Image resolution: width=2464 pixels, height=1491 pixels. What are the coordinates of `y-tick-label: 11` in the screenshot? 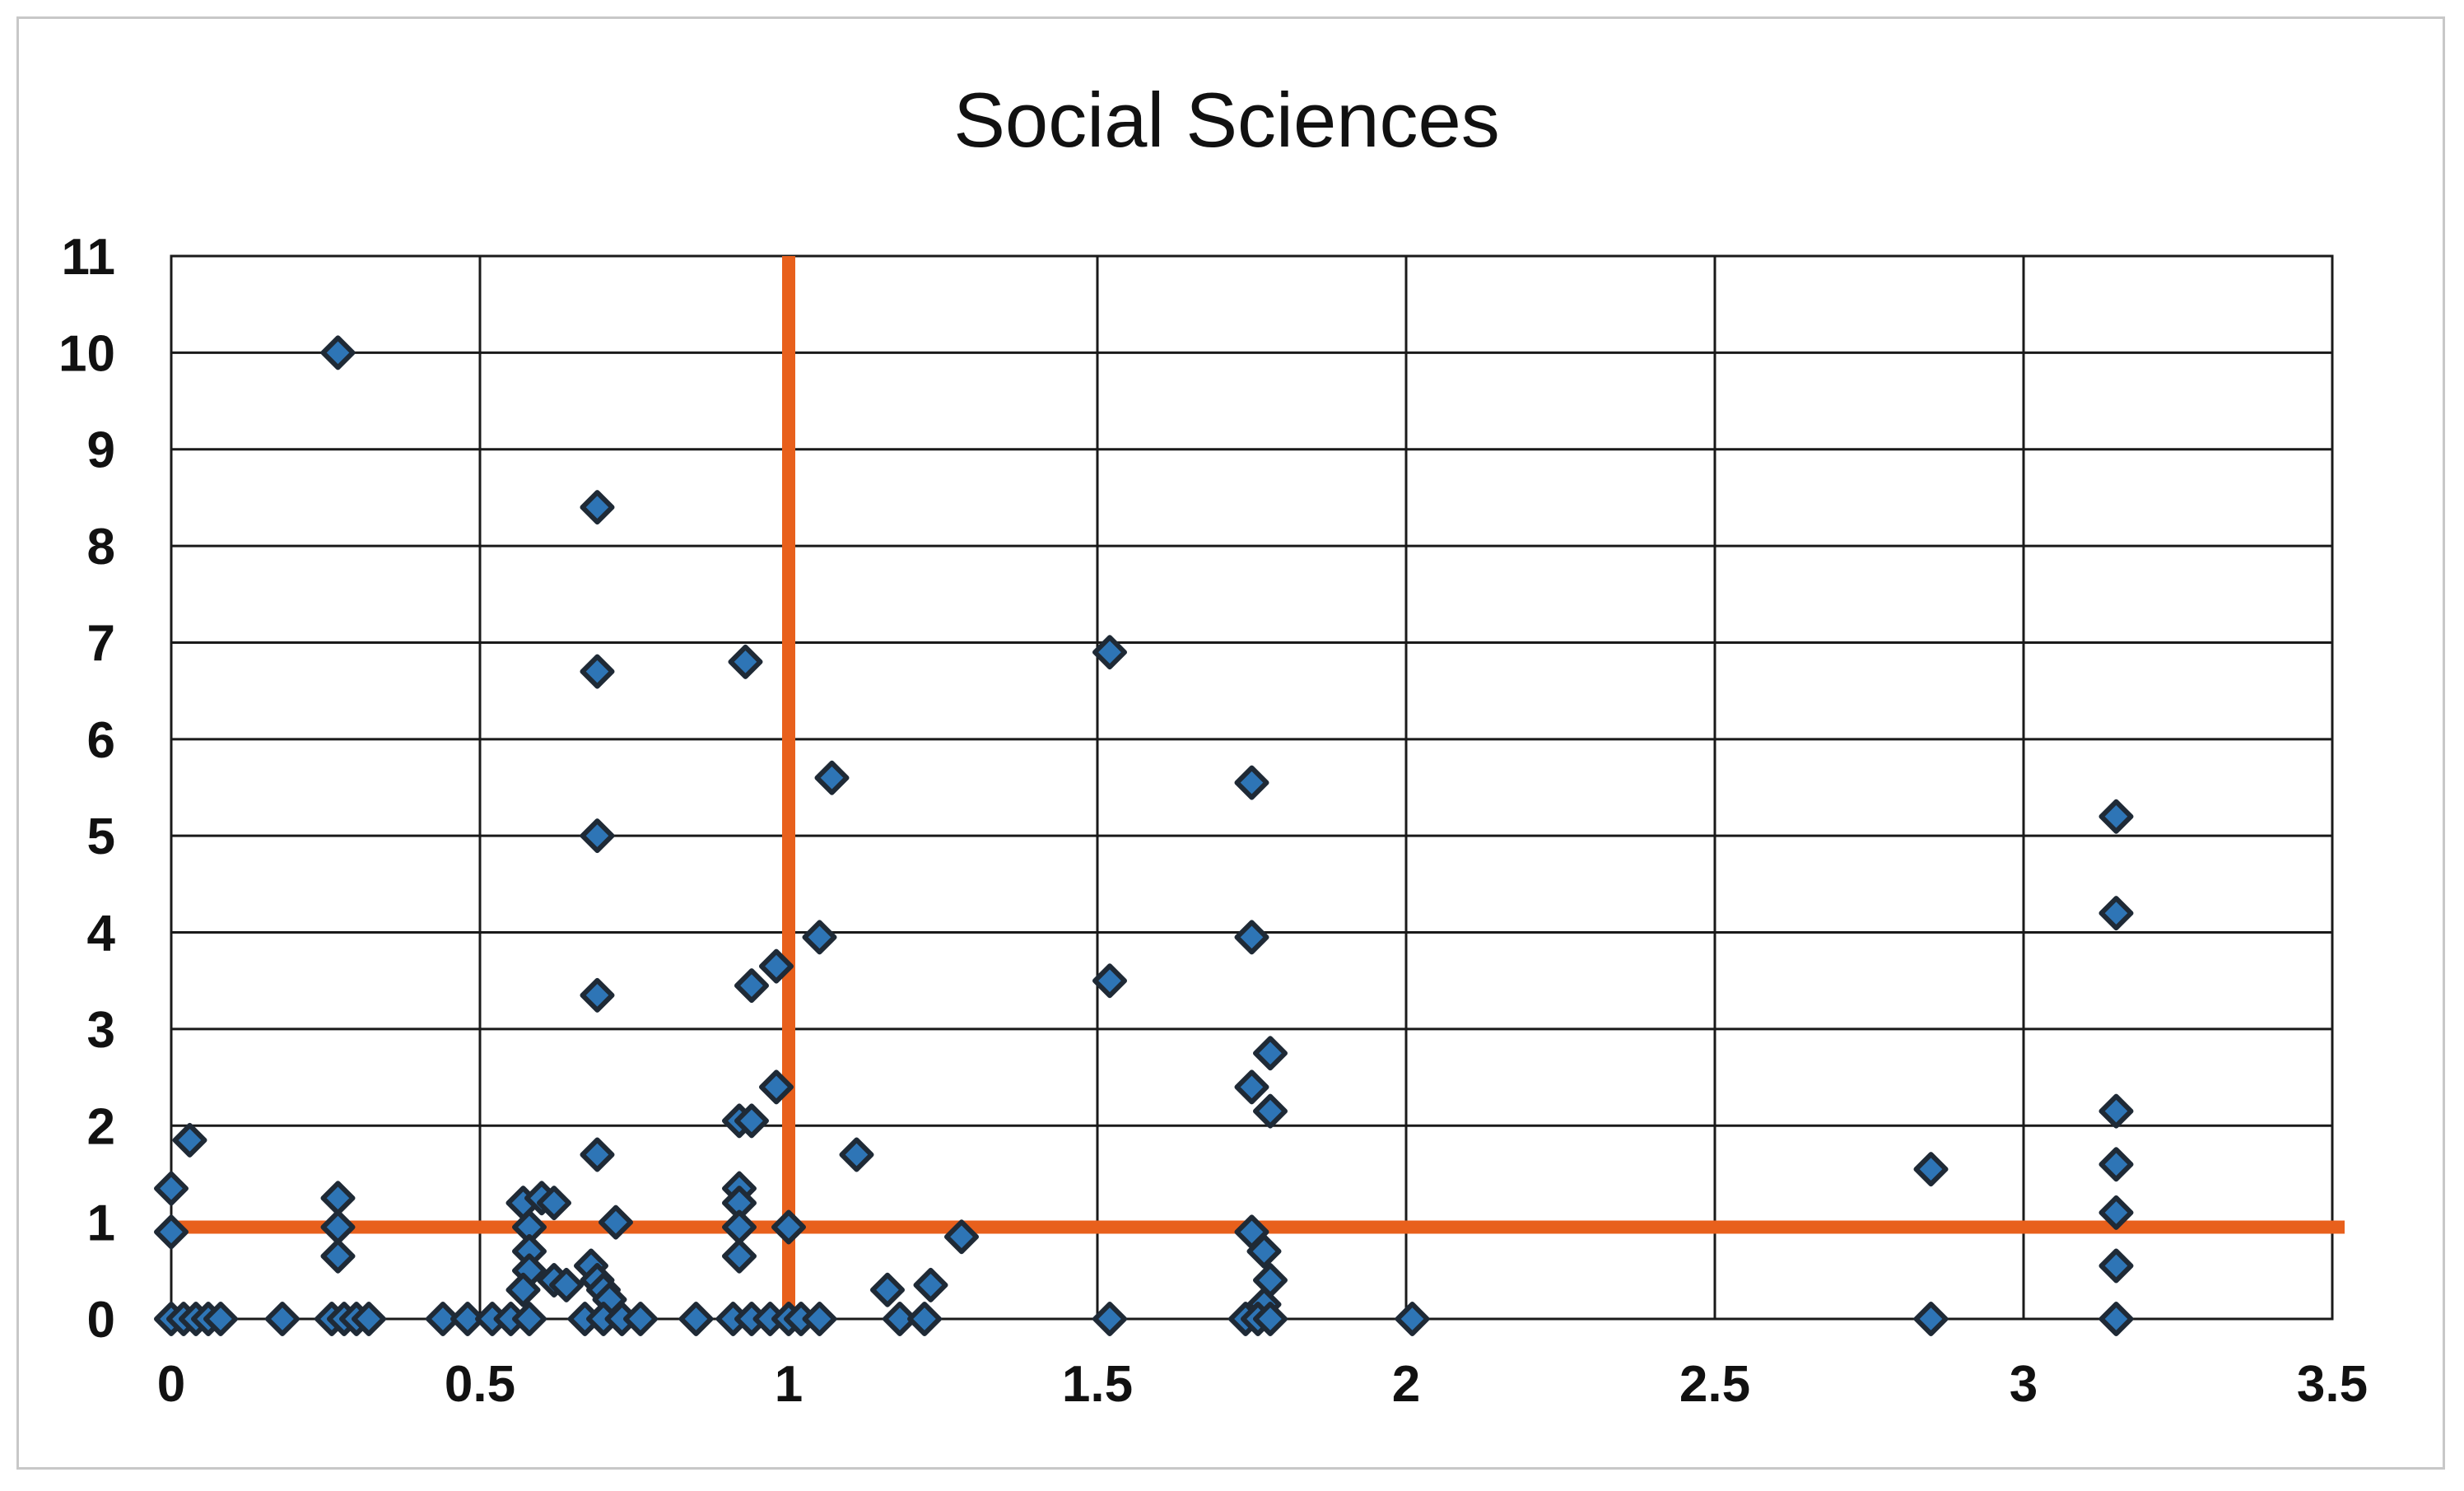 It's located at (88, 257).